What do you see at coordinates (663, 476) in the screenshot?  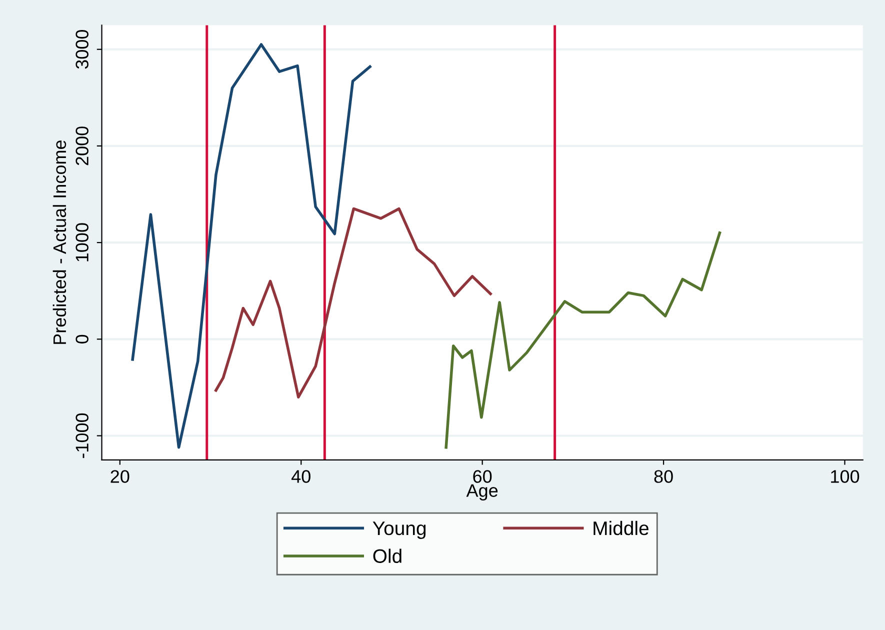 I see `x-tick-label: 80` at bounding box center [663, 476].